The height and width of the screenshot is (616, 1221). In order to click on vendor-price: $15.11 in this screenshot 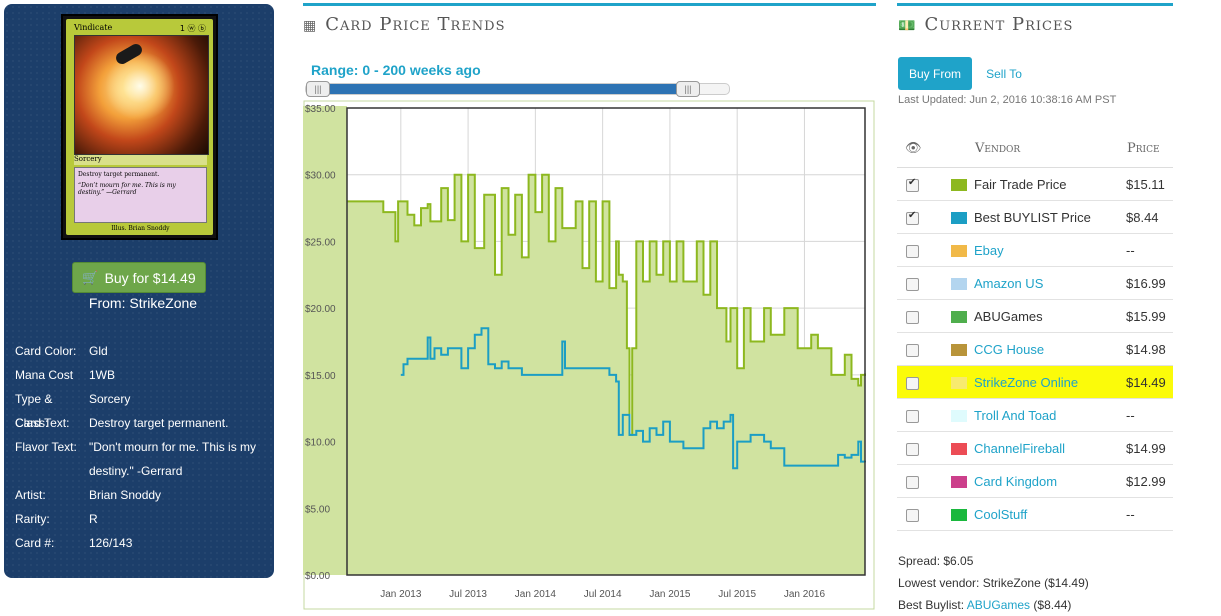, I will do `click(1149, 184)`.